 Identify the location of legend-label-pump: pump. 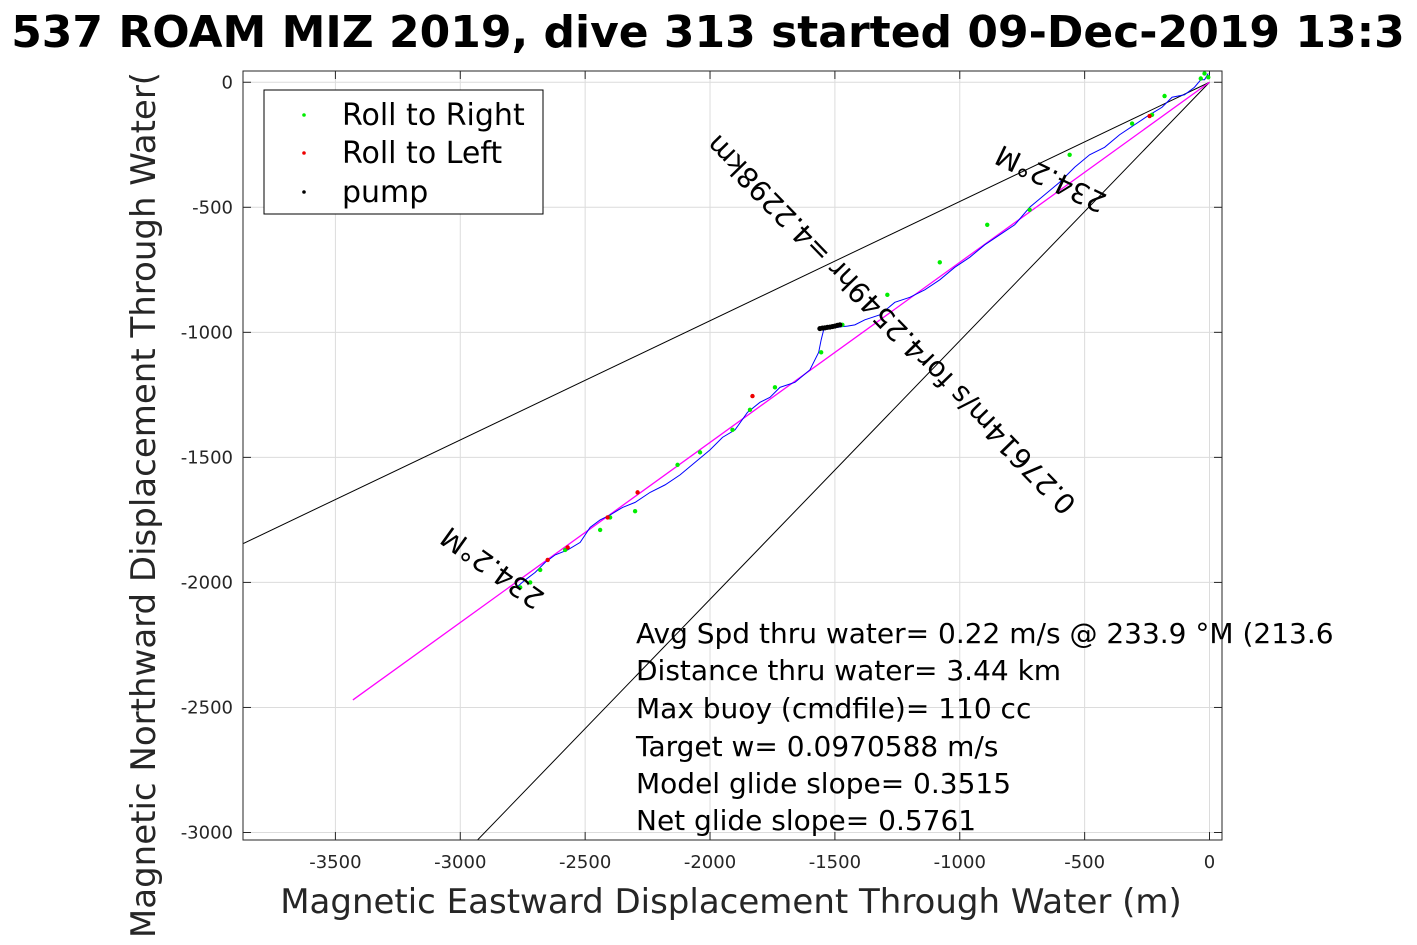
(385, 192).